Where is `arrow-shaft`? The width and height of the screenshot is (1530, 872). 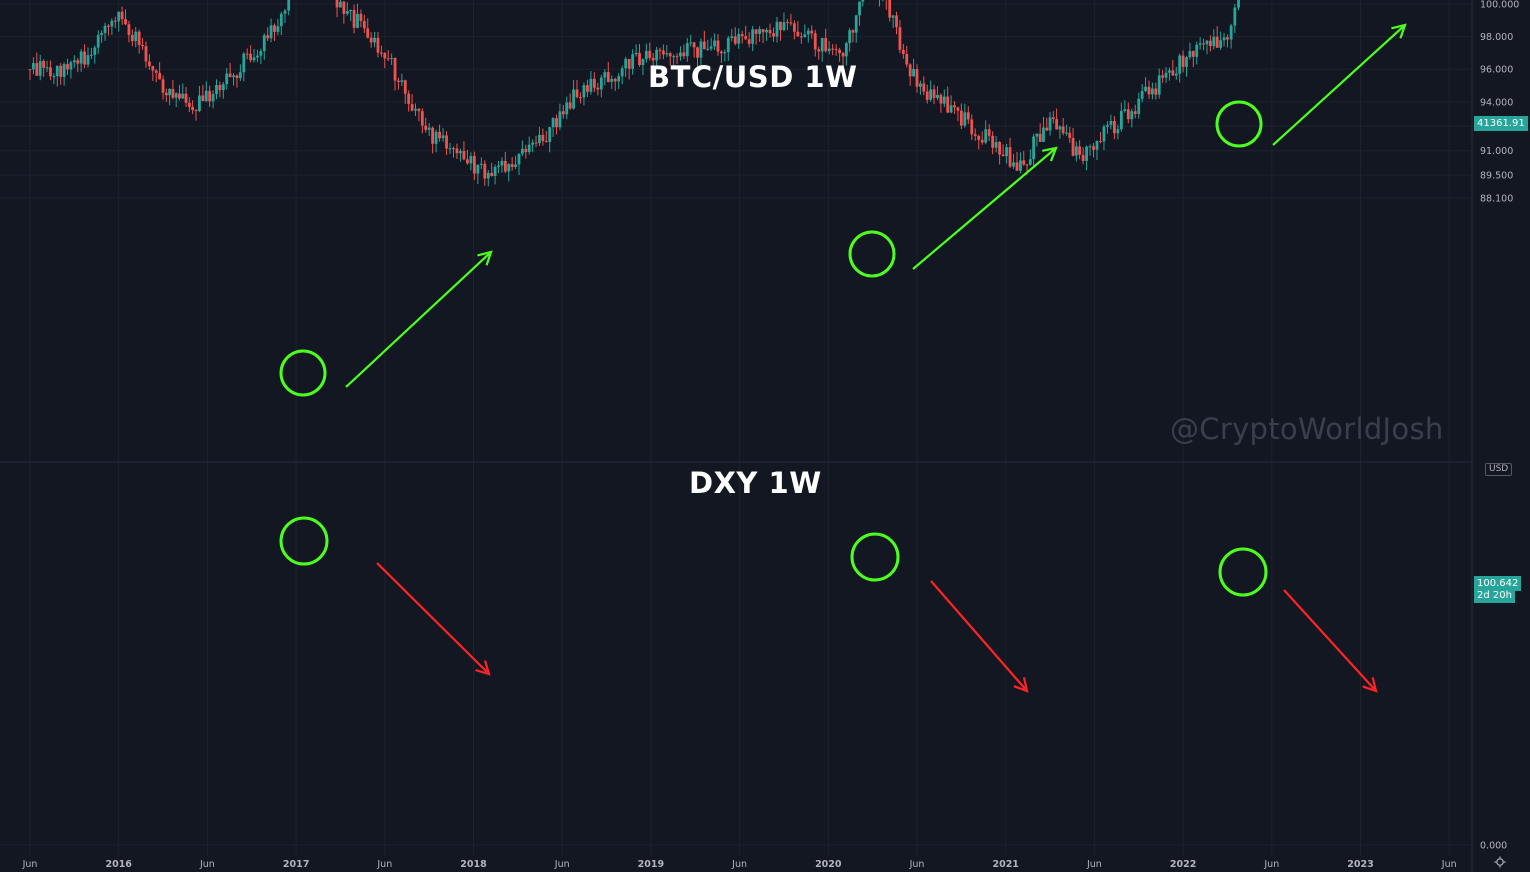
arrow-shaft is located at coordinates (1339, 85).